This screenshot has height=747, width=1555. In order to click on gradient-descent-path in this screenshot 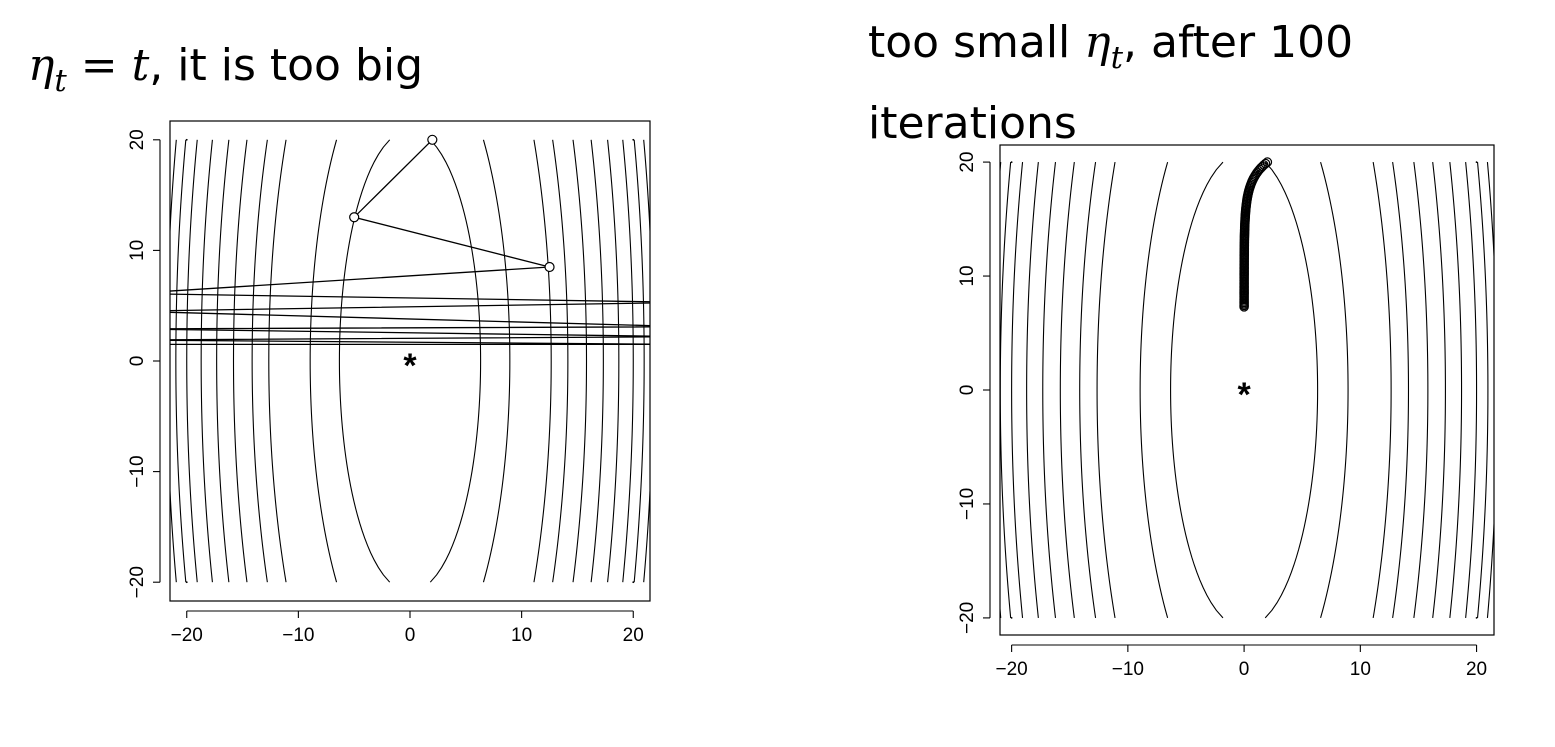, I will do `click(410, 242)`.